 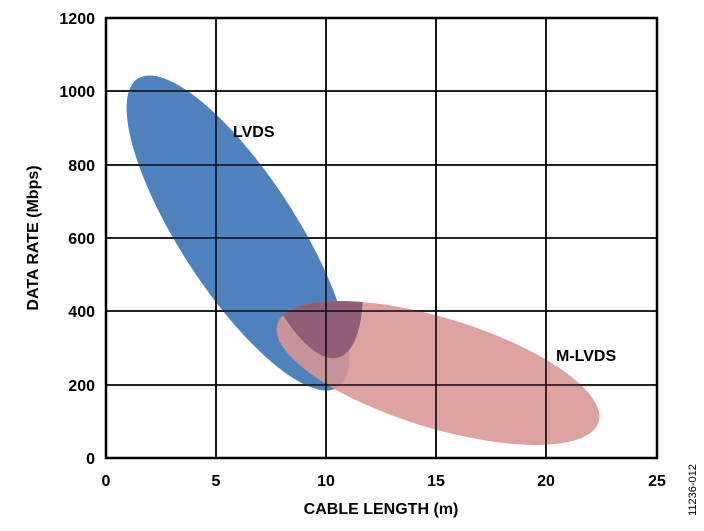 What do you see at coordinates (381, 509) in the screenshot?
I see `x-axis-title: CABLE LENGTH (m)` at bounding box center [381, 509].